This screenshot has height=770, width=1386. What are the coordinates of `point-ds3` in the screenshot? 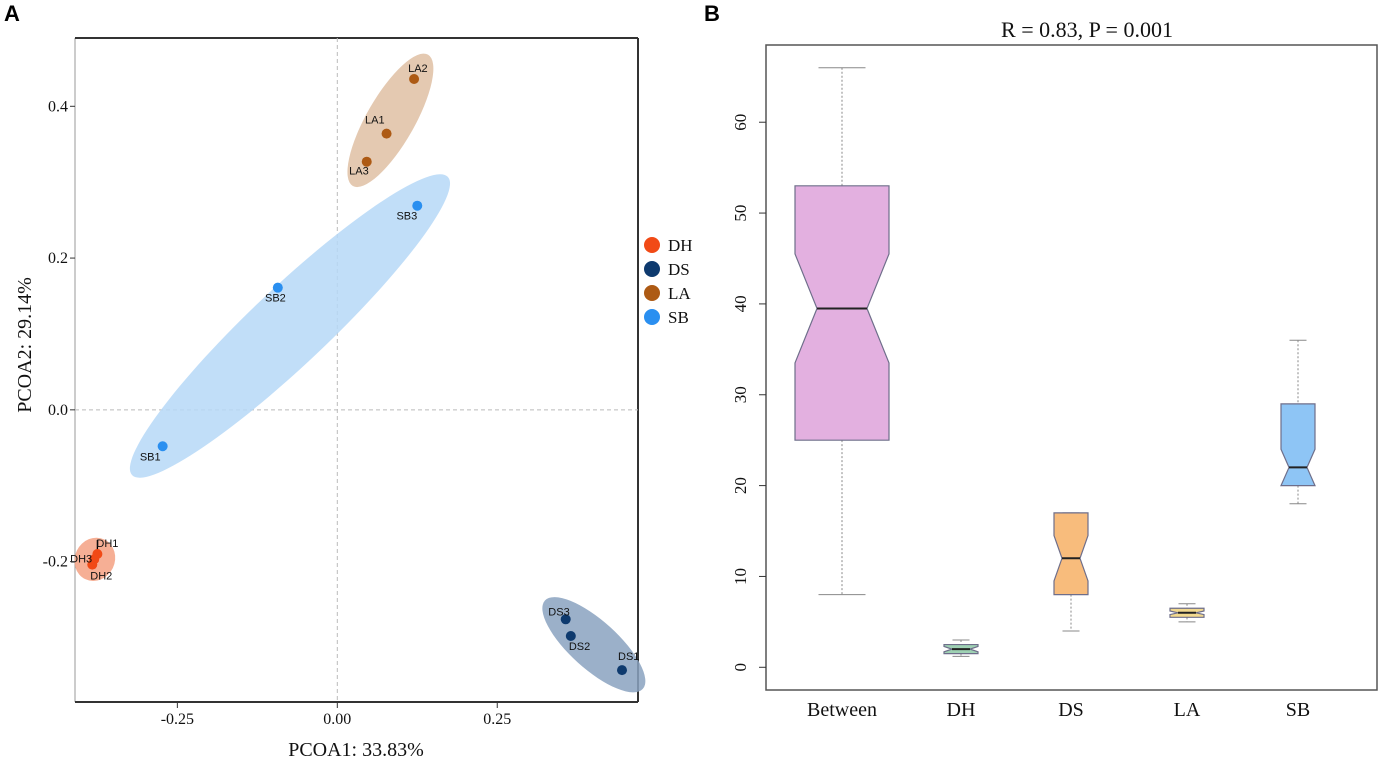 It's located at (565, 619).